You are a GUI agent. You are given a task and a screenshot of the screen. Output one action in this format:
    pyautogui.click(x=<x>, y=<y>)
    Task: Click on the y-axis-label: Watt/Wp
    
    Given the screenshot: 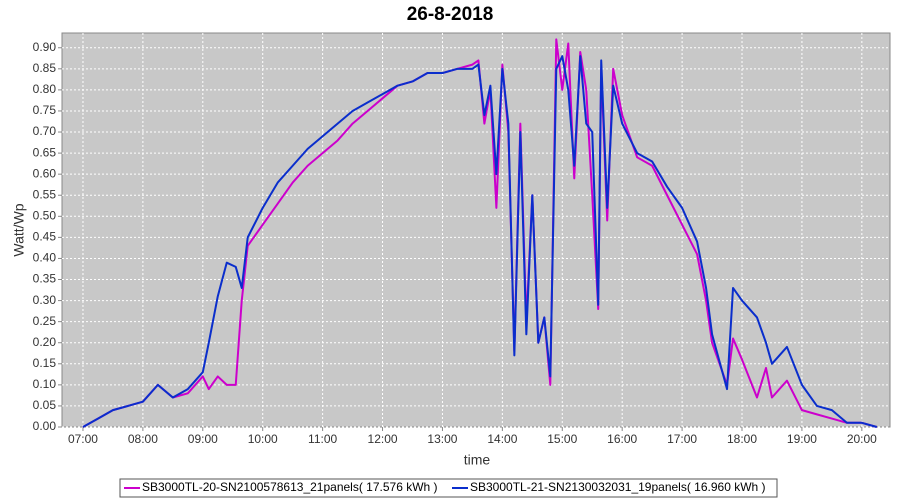 What is the action you would take?
    pyautogui.click(x=19, y=229)
    